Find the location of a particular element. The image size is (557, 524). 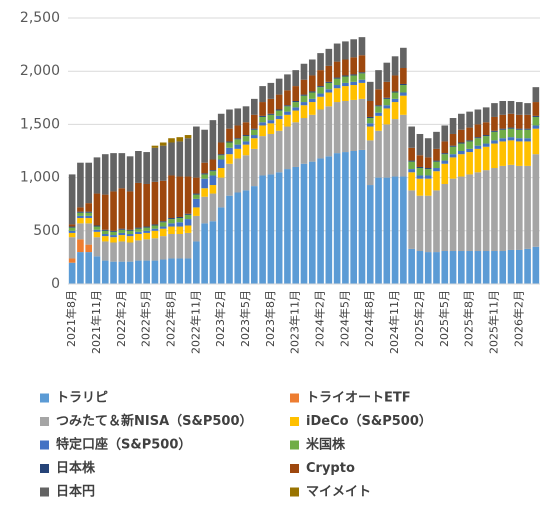

y-tick-label: 500 is located at coordinates (46, 231).